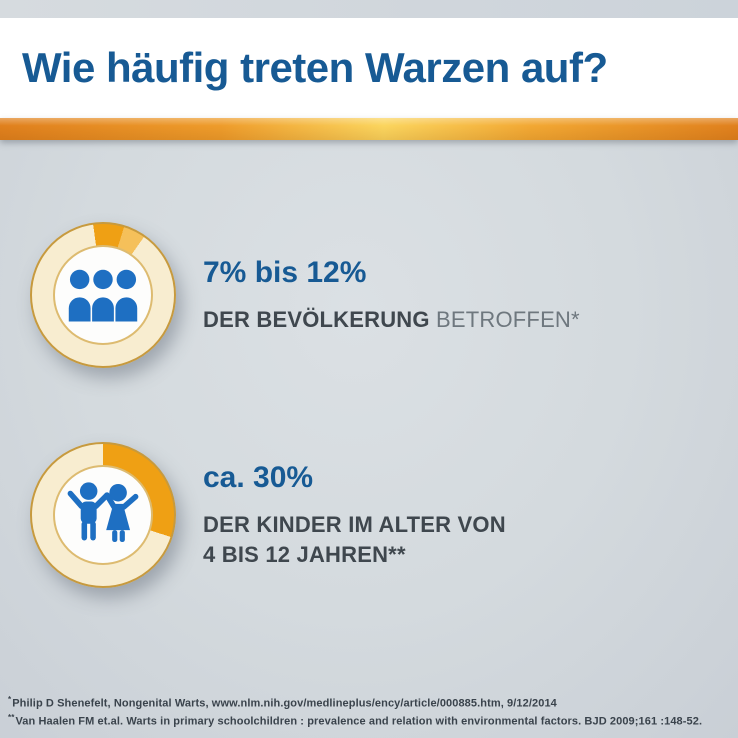  What do you see at coordinates (258, 477) in the screenshot?
I see `stat-value-children: ca. 30%` at bounding box center [258, 477].